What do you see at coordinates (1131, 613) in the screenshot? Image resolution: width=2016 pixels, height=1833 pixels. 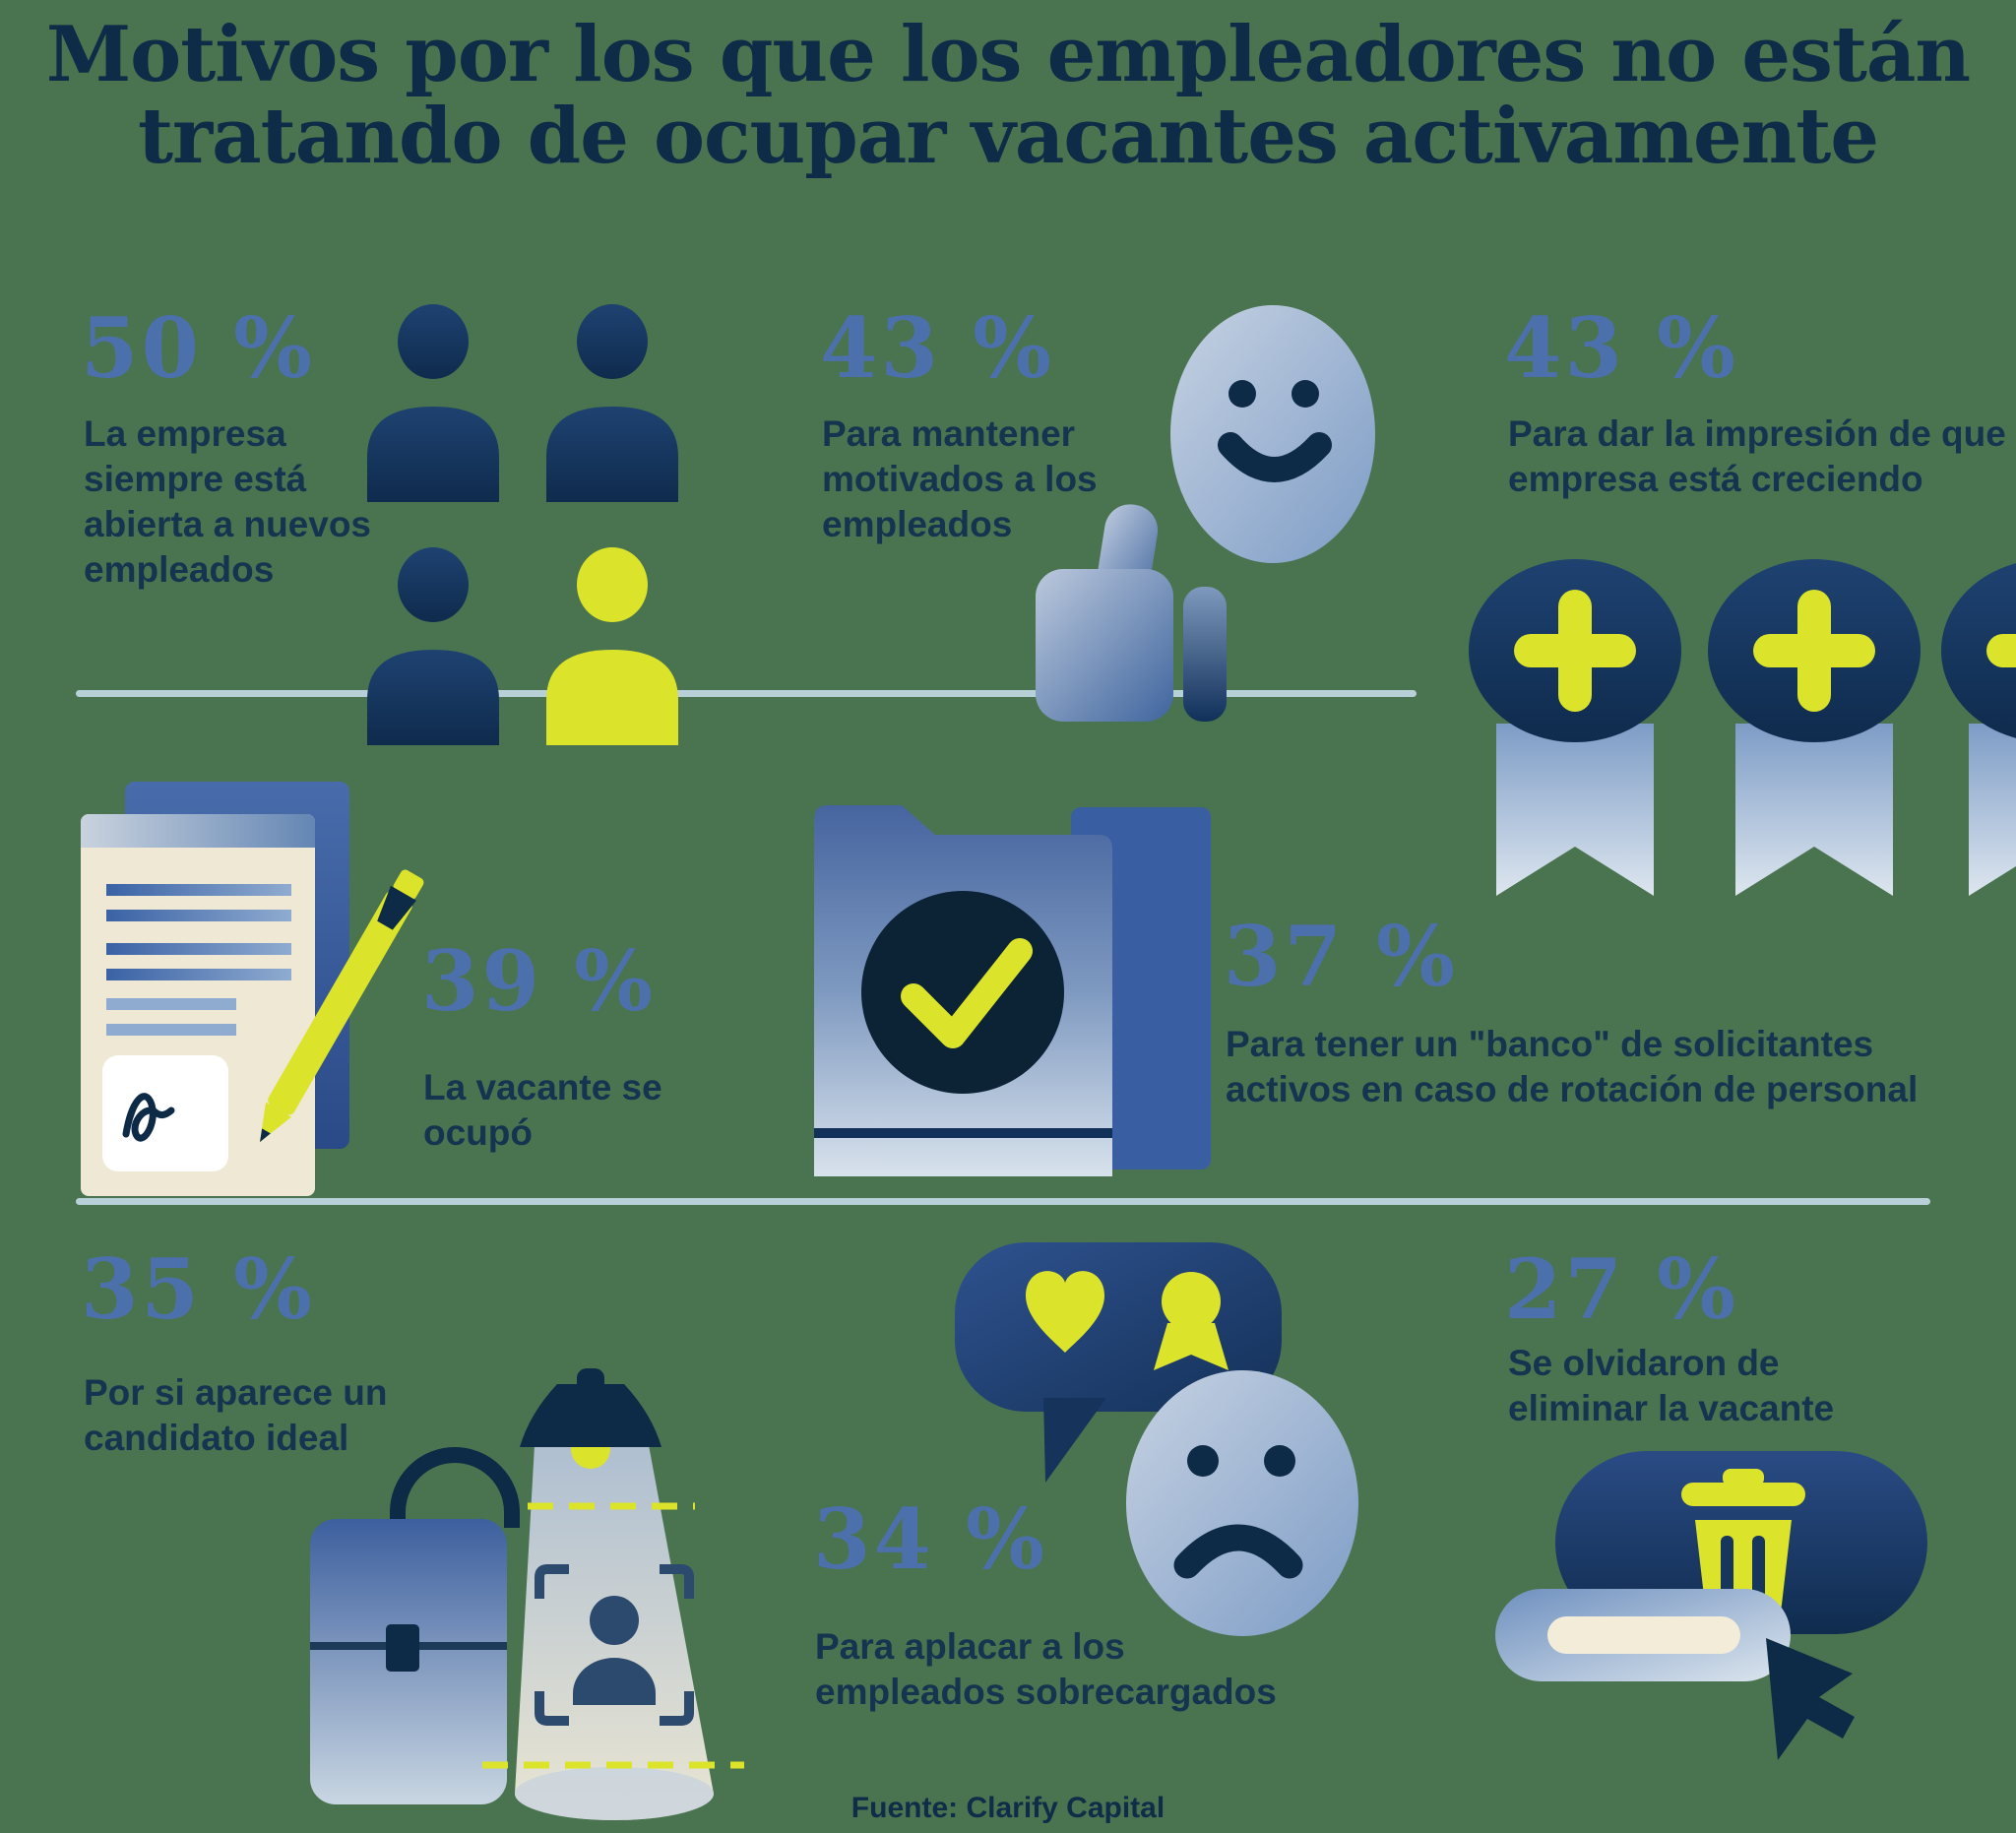 I see `thumbs-up-icon` at bounding box center [1131, 613].